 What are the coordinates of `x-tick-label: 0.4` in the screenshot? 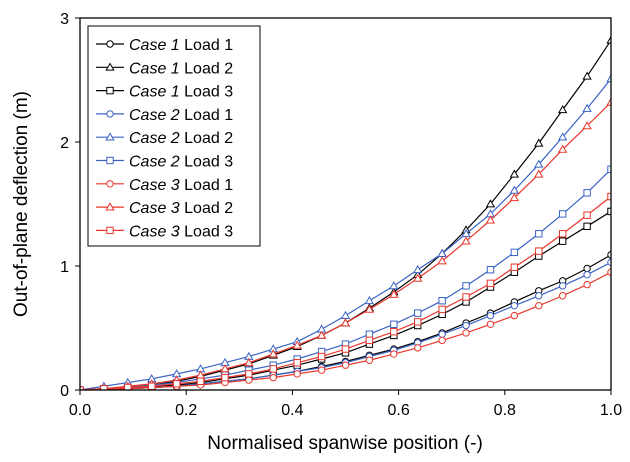 It's located at (292, 410).